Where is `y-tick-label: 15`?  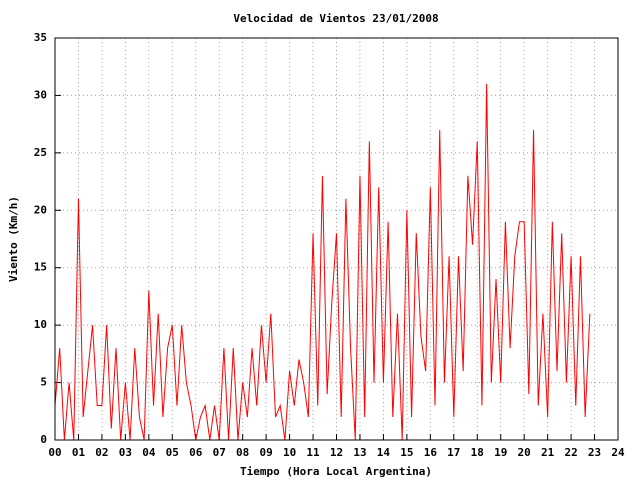 y-tick-label: 15 is located at coordinates (40, 267).